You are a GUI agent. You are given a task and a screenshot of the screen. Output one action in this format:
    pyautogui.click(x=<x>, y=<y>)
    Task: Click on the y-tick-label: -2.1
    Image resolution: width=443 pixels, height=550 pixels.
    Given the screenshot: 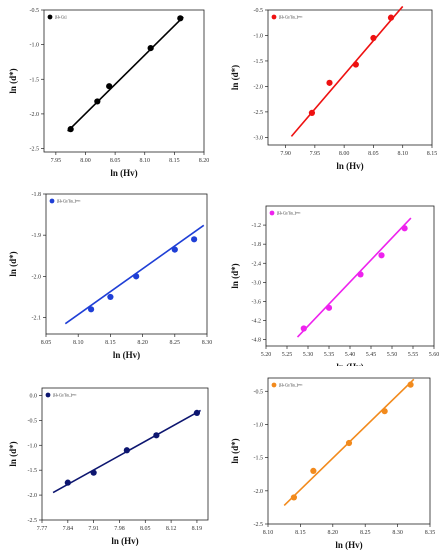 What is the action you would take?
    pyautogui.click(x=37, y=319)
    